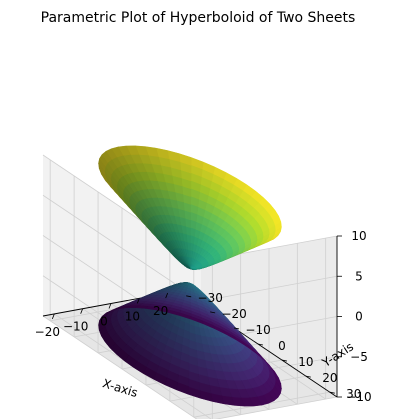  What do you see at coordinates (160, 311) in the screenshot?
I see `x-tick-label: 20` at bounding box center [160, 311].